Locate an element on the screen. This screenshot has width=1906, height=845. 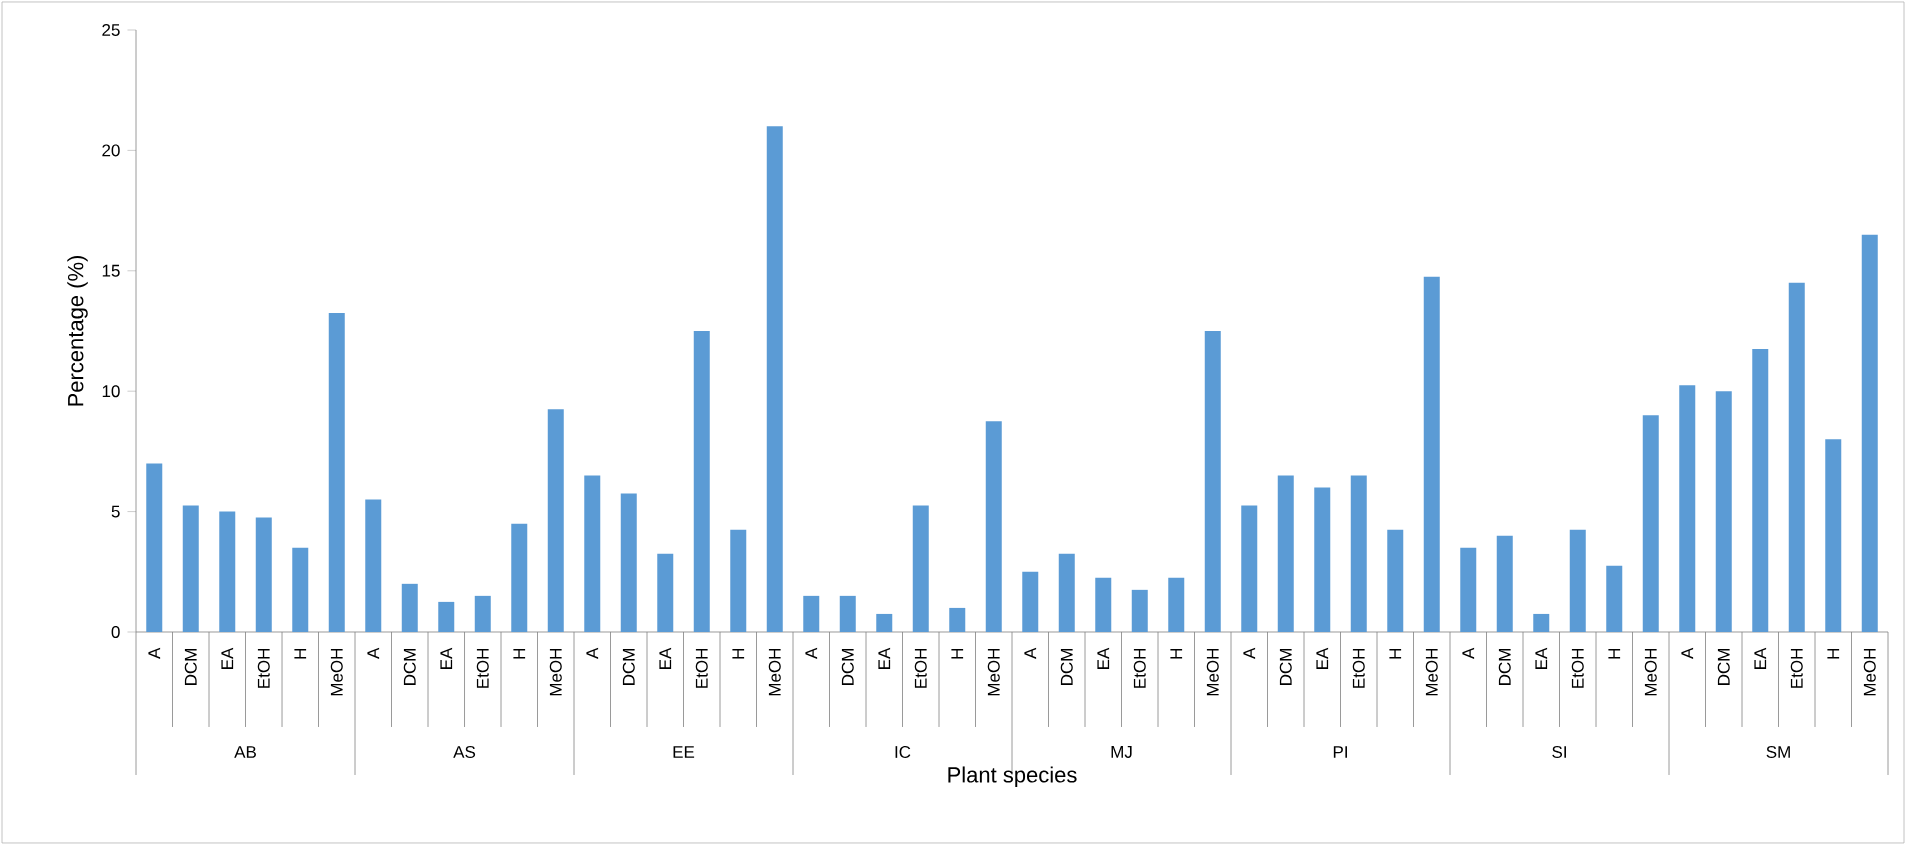
text: SM is located at coordinates (1778, 751).